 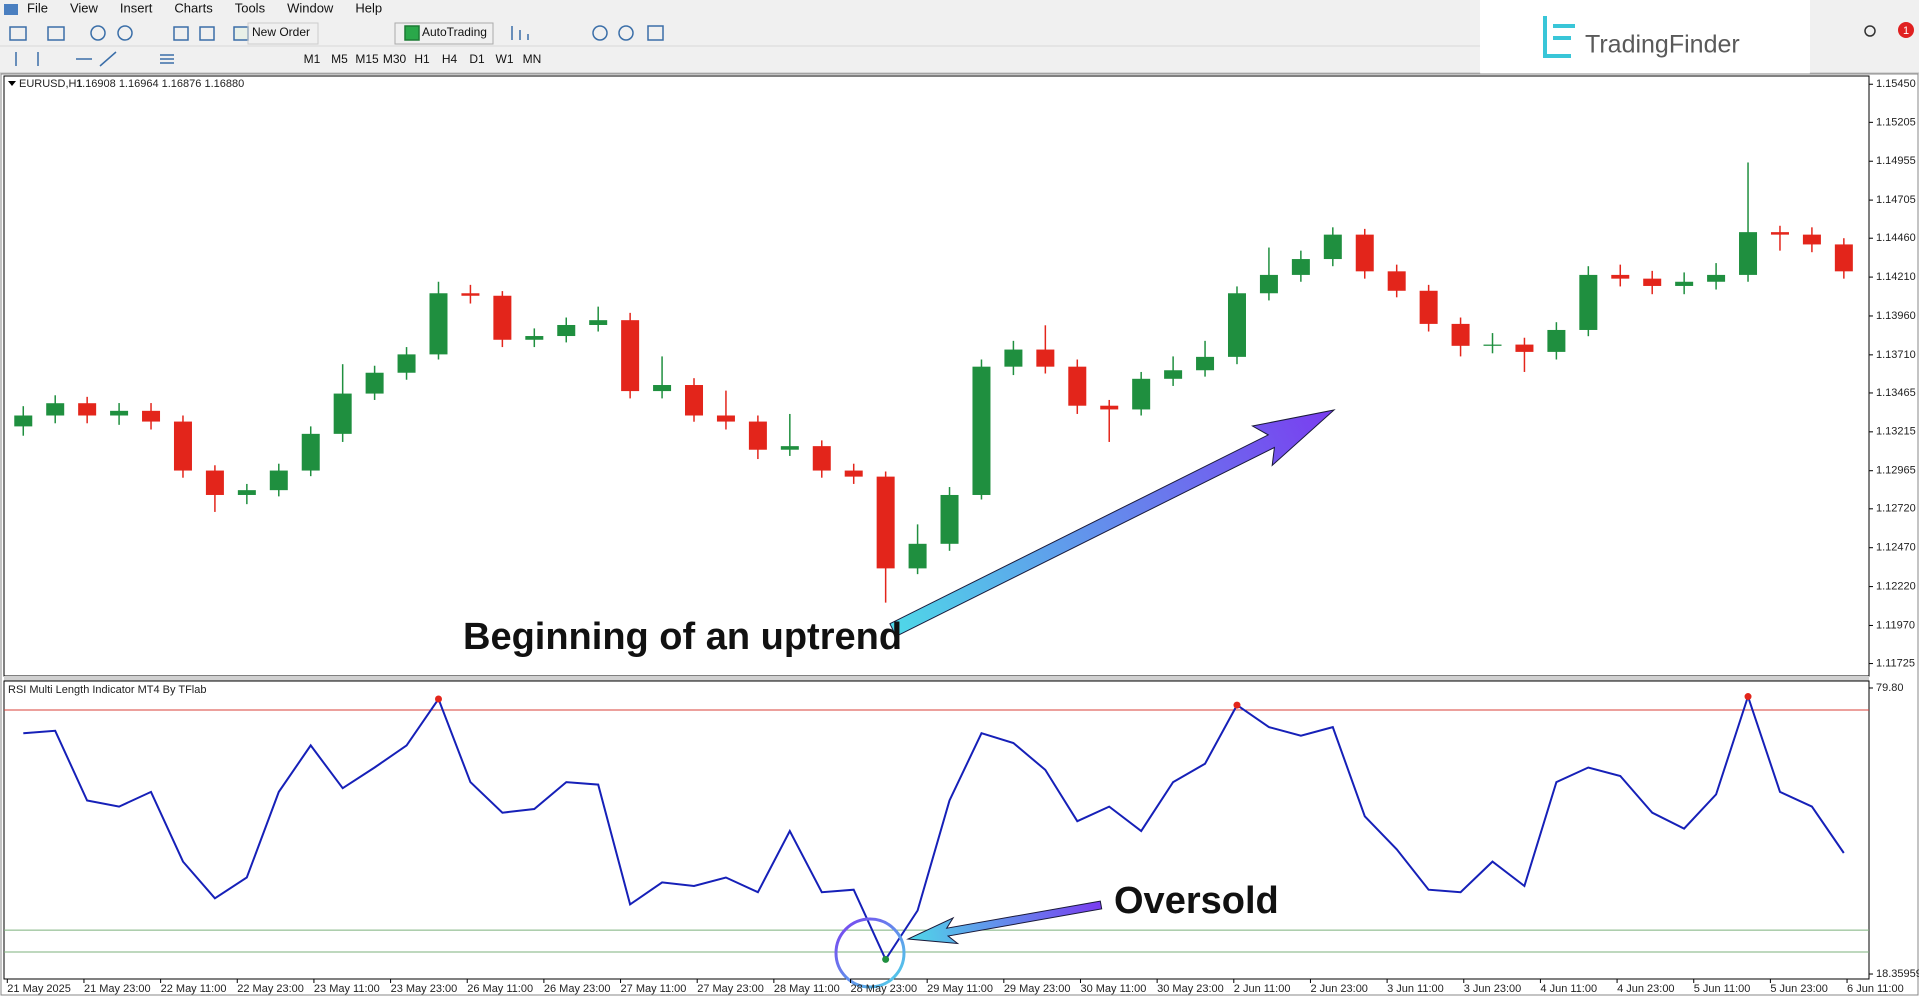 What do you see at coordinates (1799, 989) in the screenshot?
I see `x-tick-label: 5 Jun 23:00` at bounding box center [1799, 989].